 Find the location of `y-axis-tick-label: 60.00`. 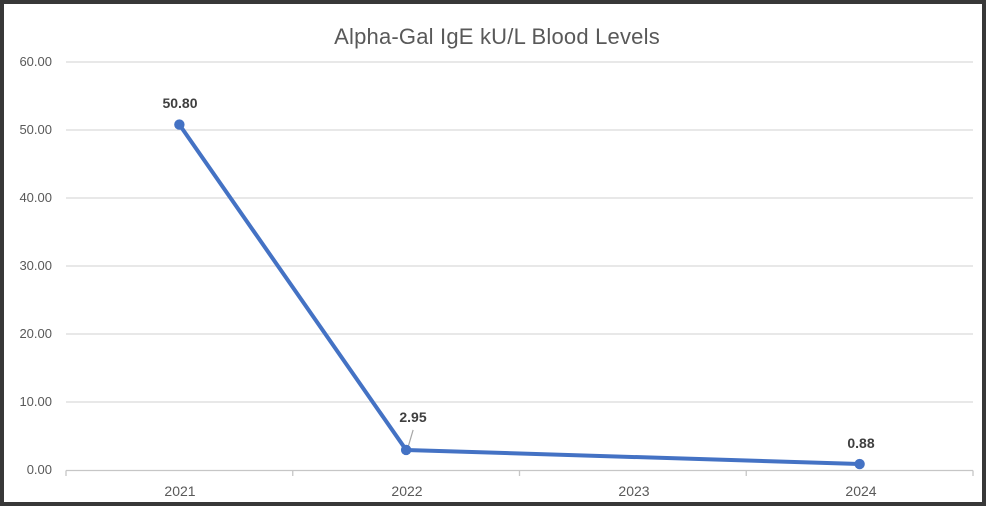

y-axis-tick-label: 60.00 is located at coordinates (35, 61).